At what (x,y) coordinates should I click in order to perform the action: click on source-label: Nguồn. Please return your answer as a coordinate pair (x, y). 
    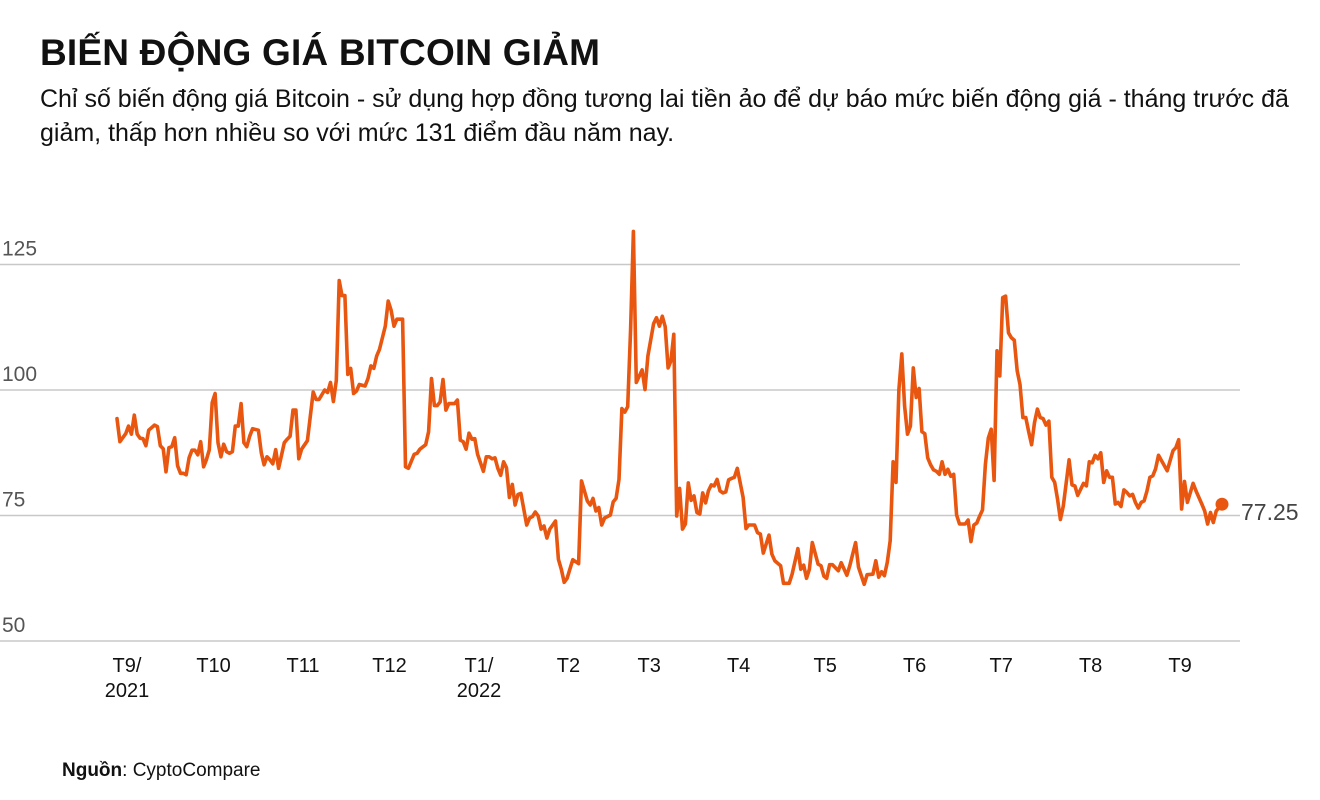
    Looking at the image, I should click on (92, 770).